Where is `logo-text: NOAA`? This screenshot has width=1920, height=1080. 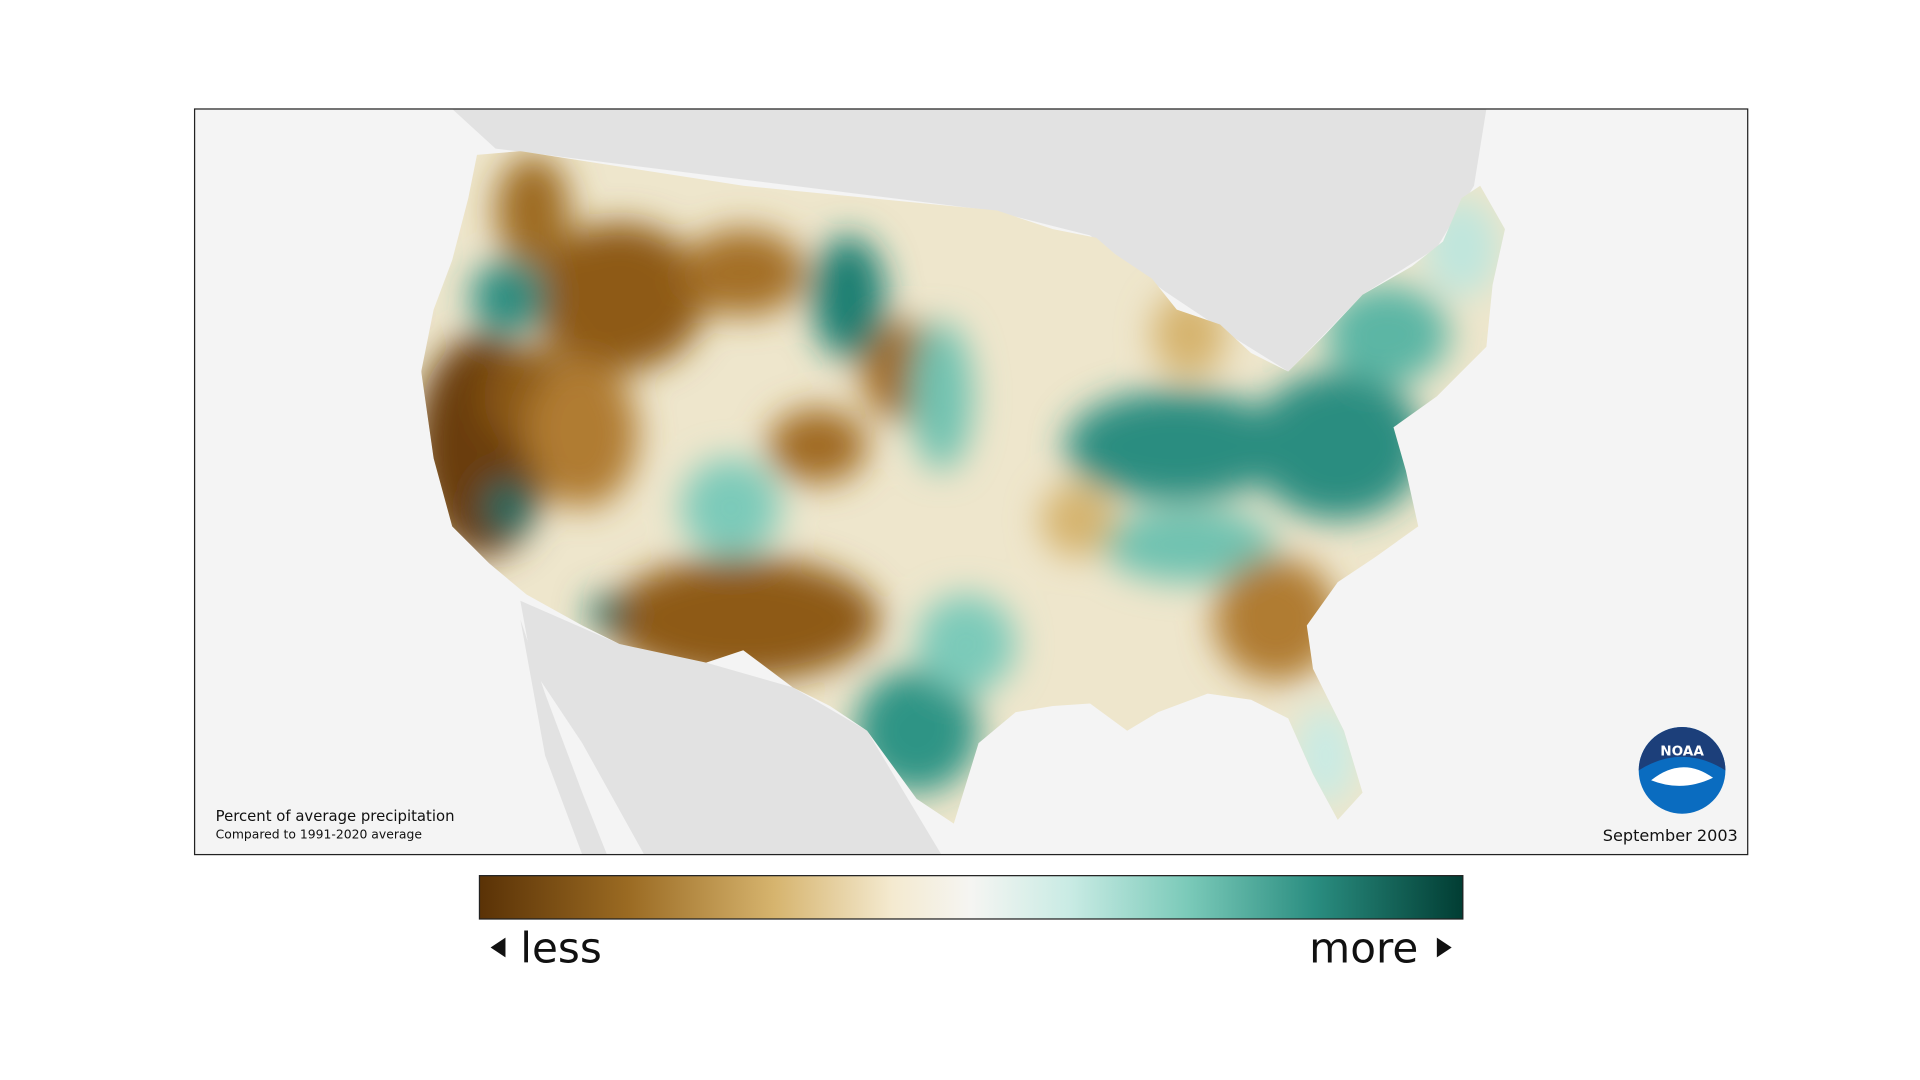 logo-text: NOAA is located at coordinates (1682, 752).